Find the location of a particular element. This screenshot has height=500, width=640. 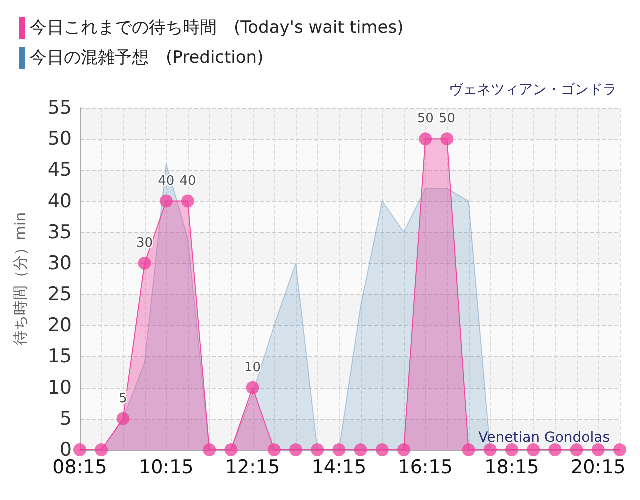

x-tick-label: 18:15 is located at coordinates (512, 467).